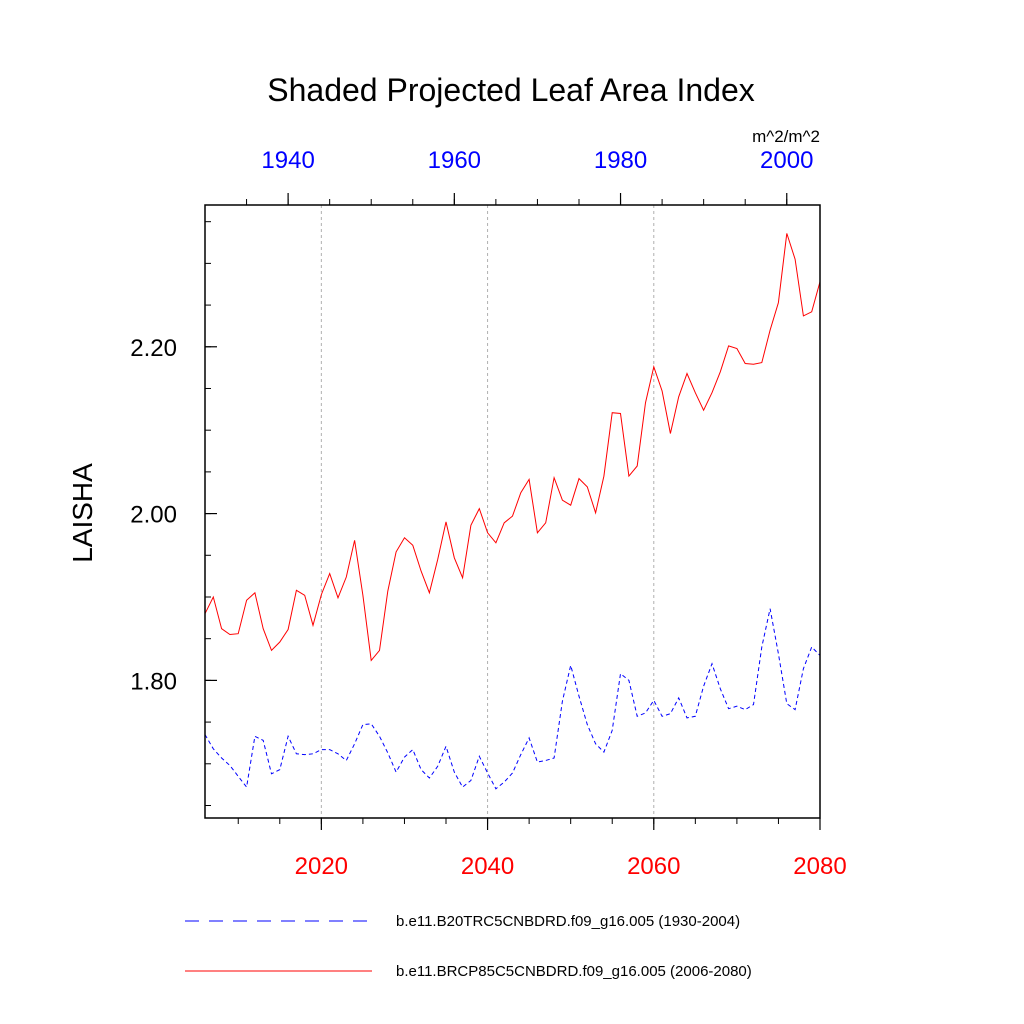  I want to click on units-label: m^2/m^2, so click(786, 136).